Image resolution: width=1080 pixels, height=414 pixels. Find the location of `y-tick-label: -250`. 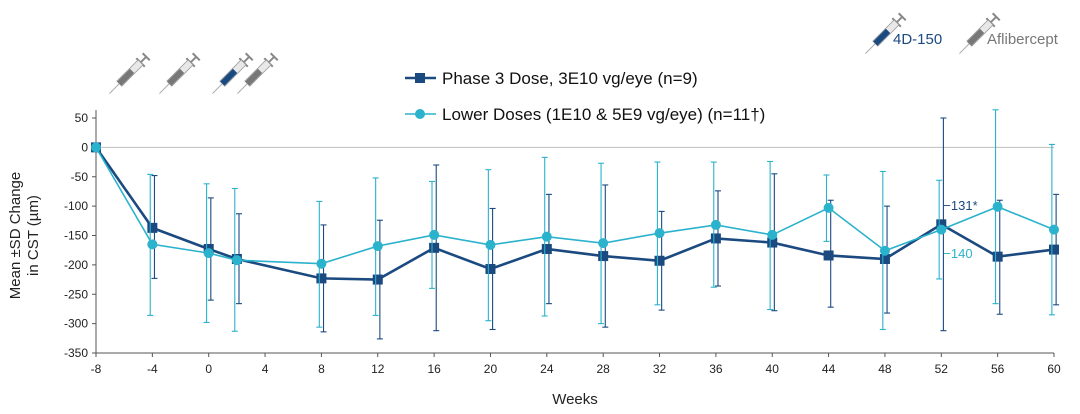

y-tick-label: -250 is located at coordinates (76, 294).